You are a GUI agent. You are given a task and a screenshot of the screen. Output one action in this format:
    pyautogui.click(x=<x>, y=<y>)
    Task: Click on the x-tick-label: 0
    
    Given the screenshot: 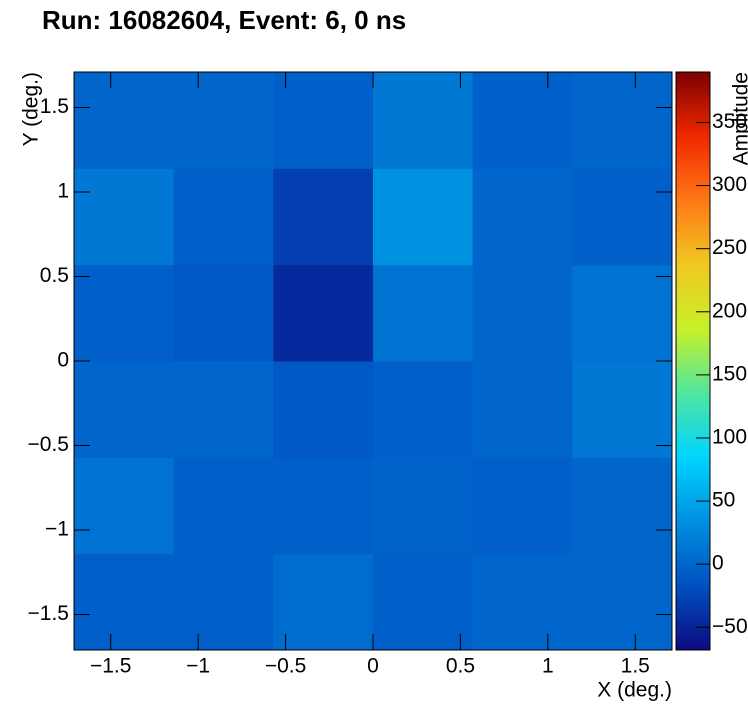 What is the action you would take?
    pyautogui.click(x=373, y=666)
    